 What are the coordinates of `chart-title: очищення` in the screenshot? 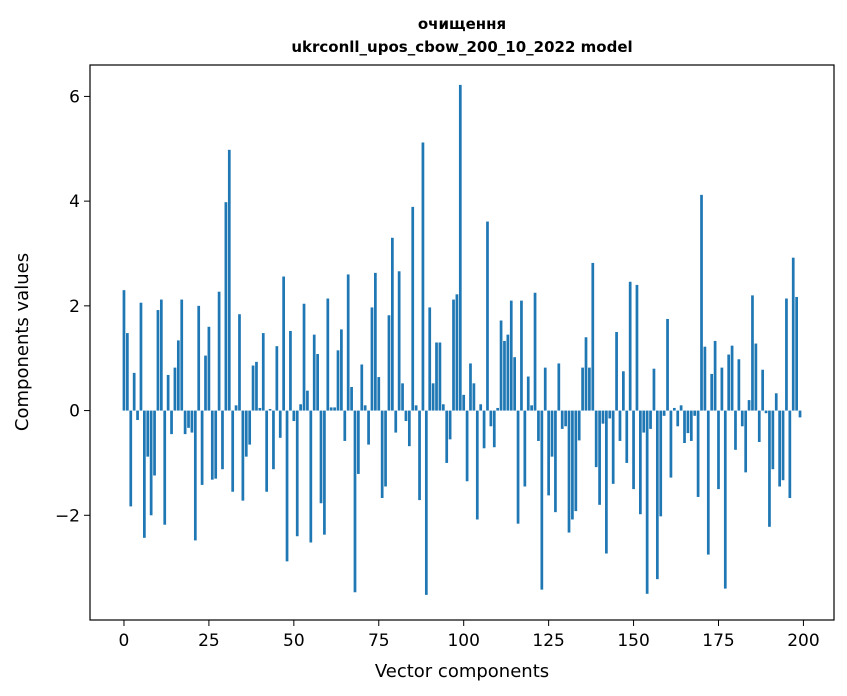 It's located at (462, 24).